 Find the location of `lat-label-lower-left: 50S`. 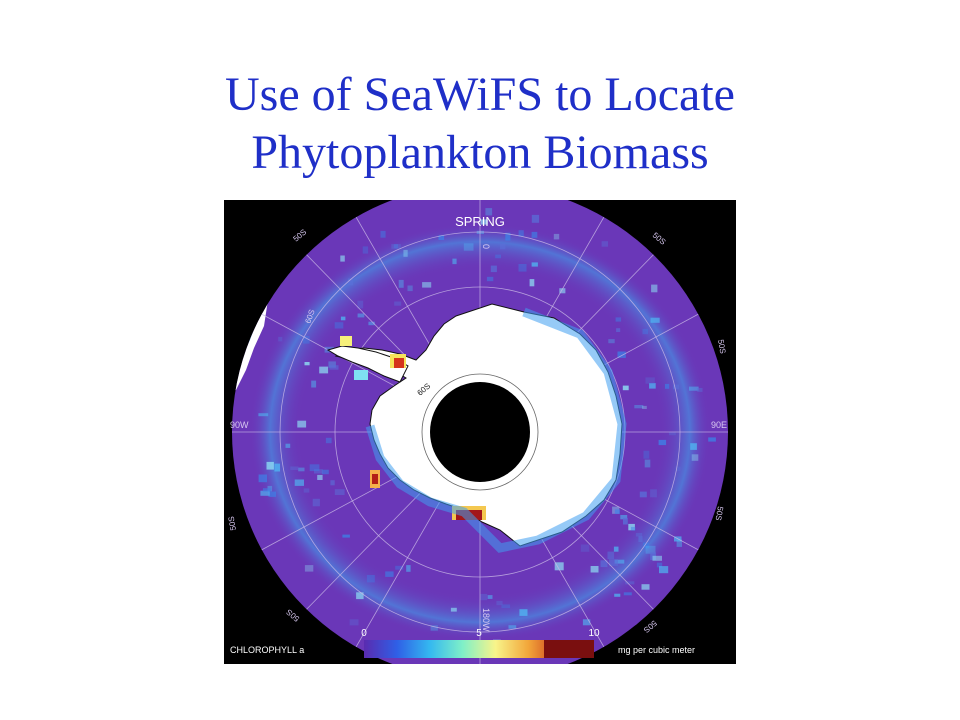

lat-label-lower-left: 50S is located at coordinates (293, 615).